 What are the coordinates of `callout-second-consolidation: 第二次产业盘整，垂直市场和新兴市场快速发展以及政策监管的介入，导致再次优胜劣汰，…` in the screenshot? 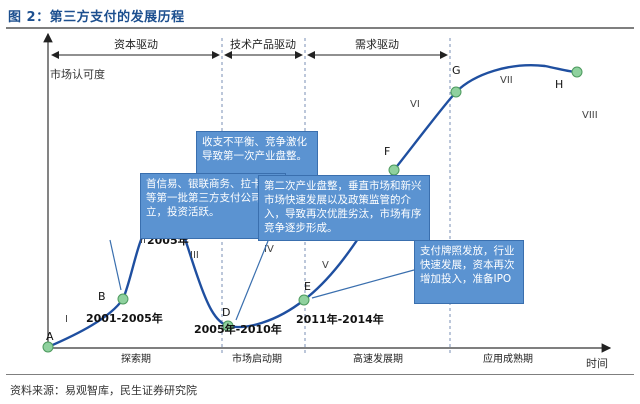 It's located at (344, 208).